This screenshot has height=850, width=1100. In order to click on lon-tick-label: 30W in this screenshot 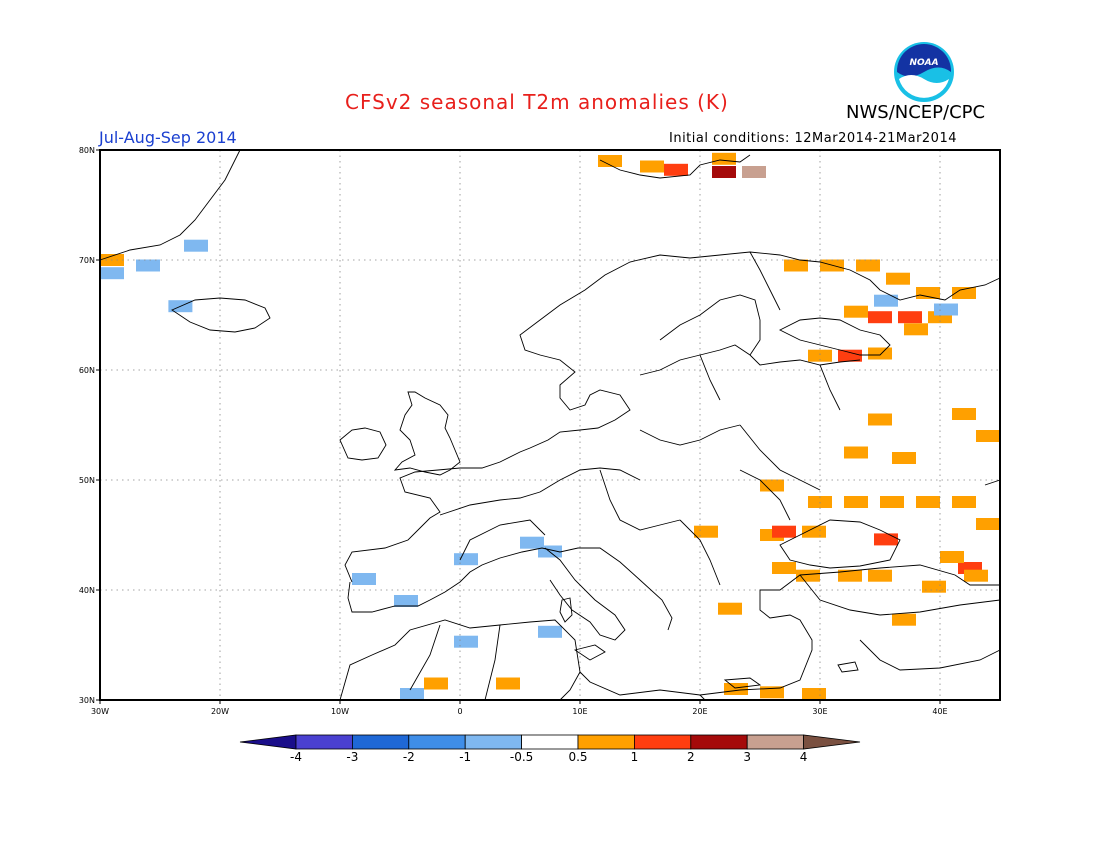, I will do `click(100, 711)`.